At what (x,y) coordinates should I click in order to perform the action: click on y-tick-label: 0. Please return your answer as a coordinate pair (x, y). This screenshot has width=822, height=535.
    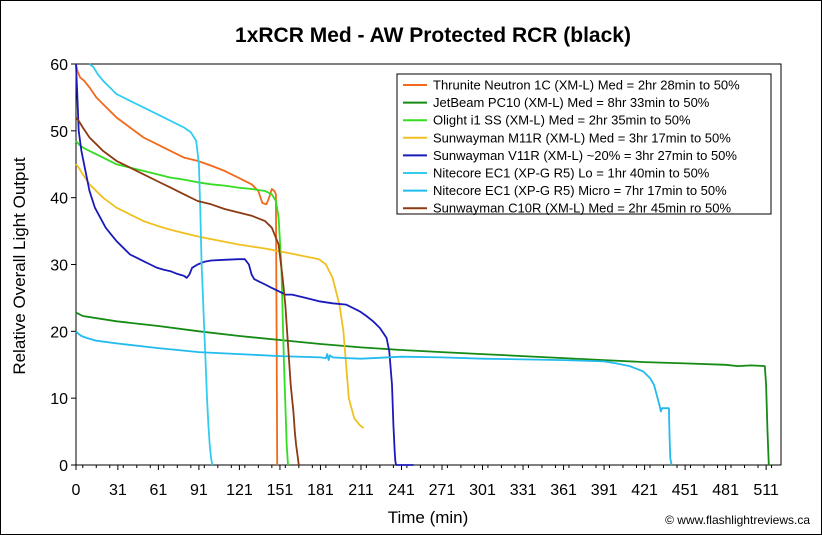
    Looking at the image, I should click on (63, 466).